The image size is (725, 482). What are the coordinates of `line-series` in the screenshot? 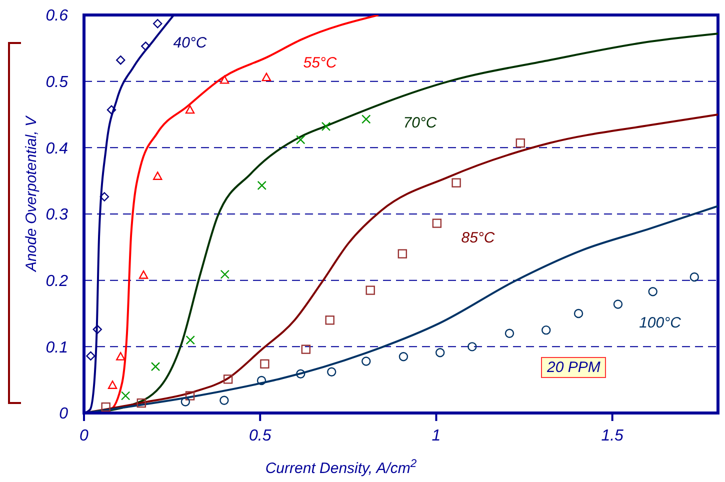 It's located at (129, 214).